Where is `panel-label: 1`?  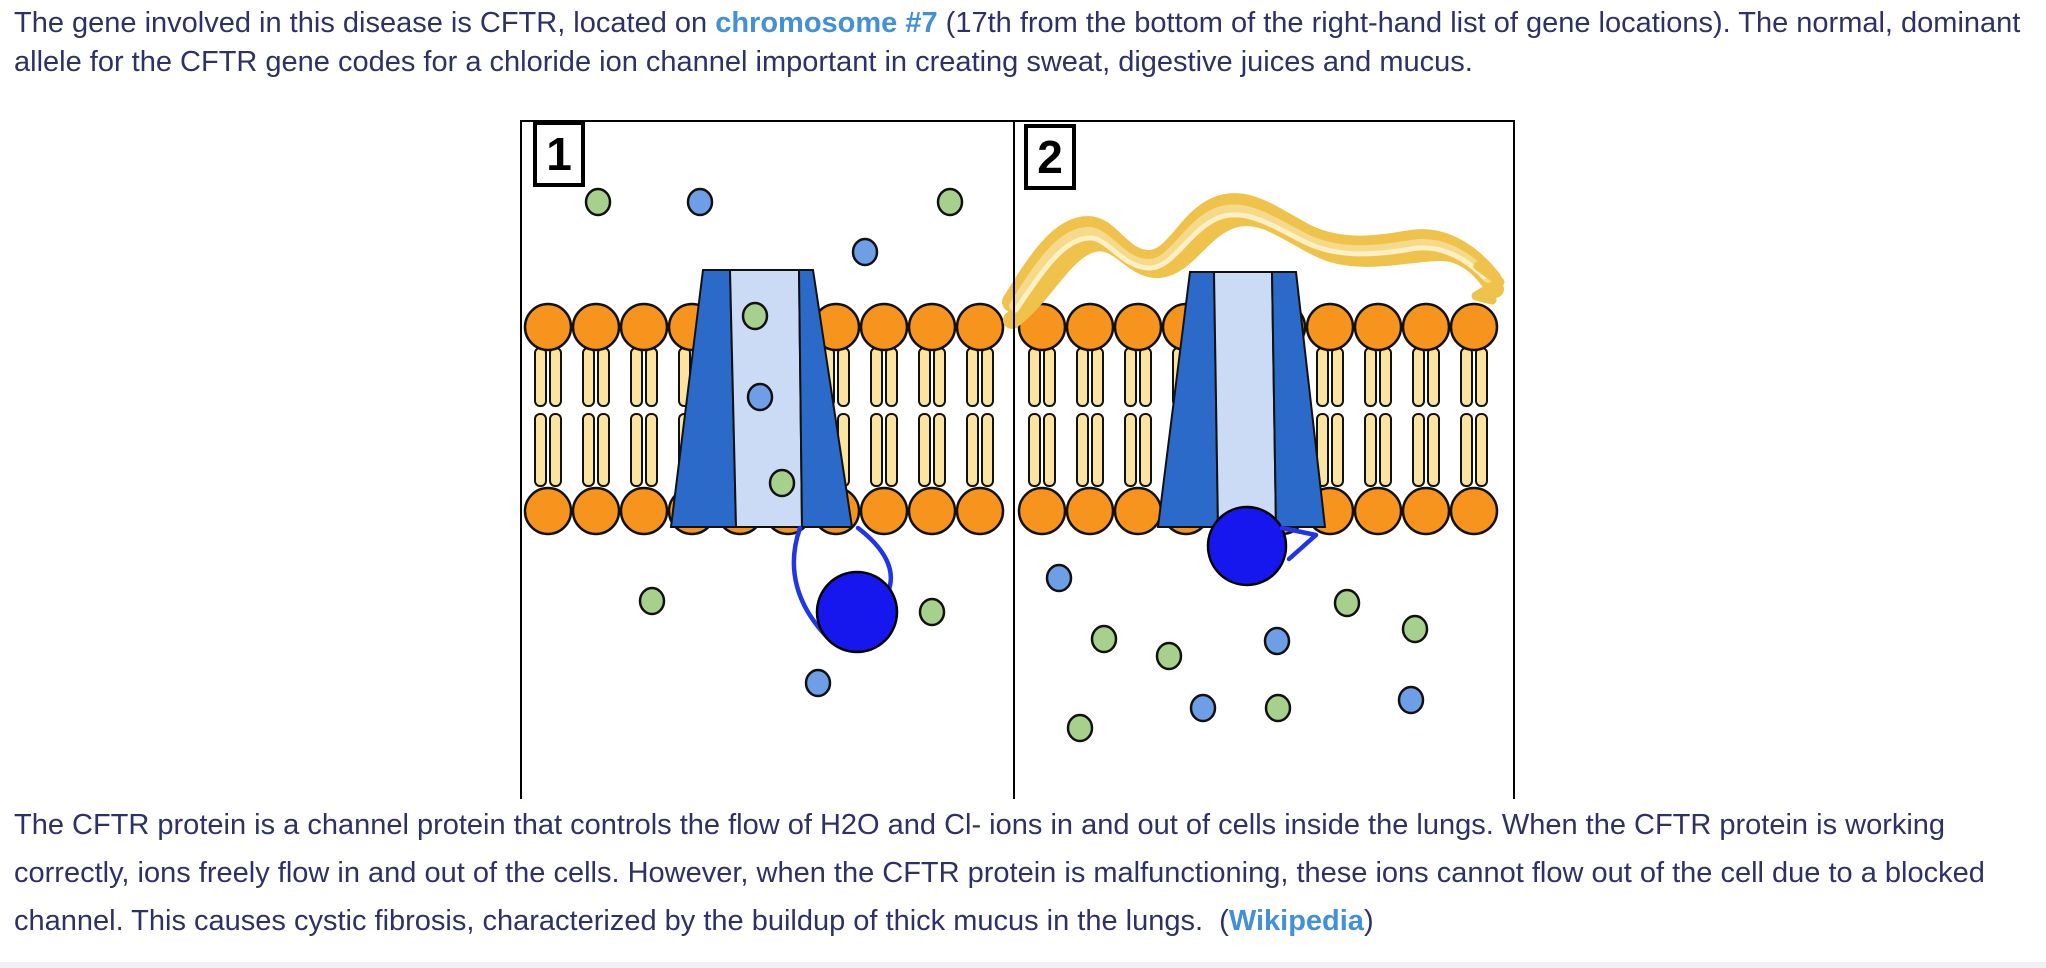
panel-label: 1 is located at coordinates (559, 154).